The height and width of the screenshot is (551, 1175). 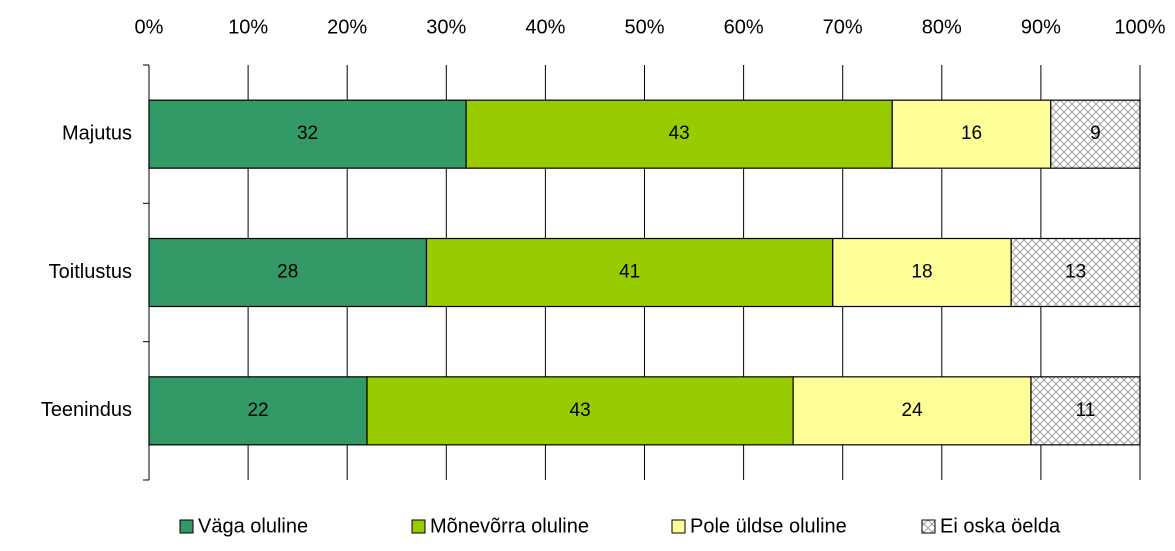 What do you see at coordinates (942, 27) in the screenshot?
I see `x-tick-label: 80%` at bounding box center [942, 27].